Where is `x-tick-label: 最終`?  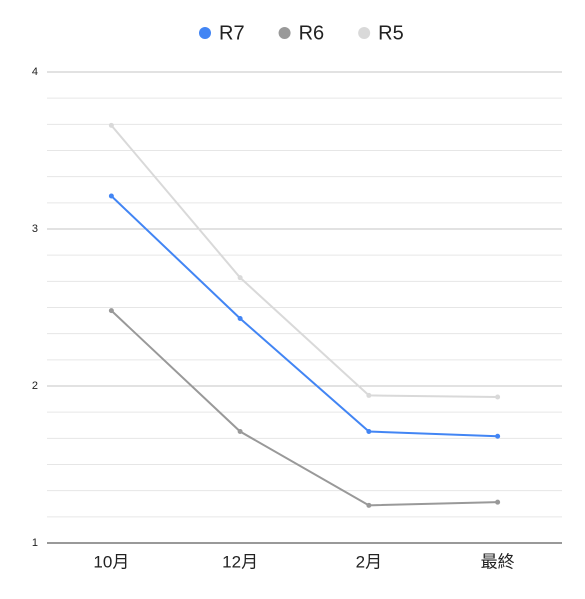
x-tick-label: 最終 is located at coordinates (498, 561).